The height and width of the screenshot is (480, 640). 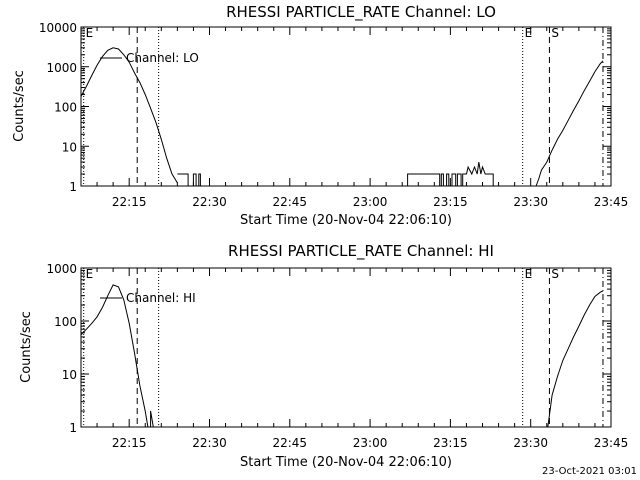 I want to click on chart-title: RHESSI PARTICLE_RATE Channel: HI, so click(x=361, y=251).